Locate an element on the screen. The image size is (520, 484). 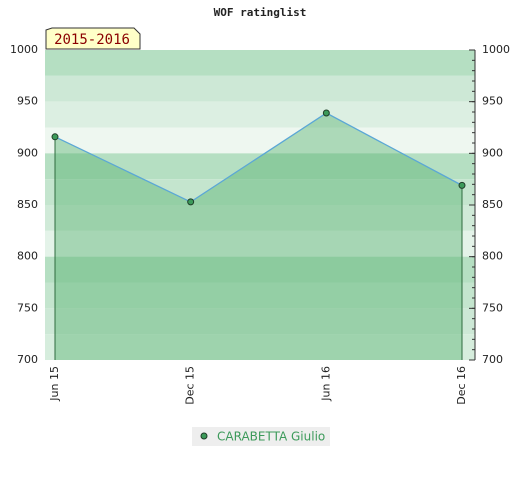
y2-tick-label: 1000 is located at coordinates (496, 49).